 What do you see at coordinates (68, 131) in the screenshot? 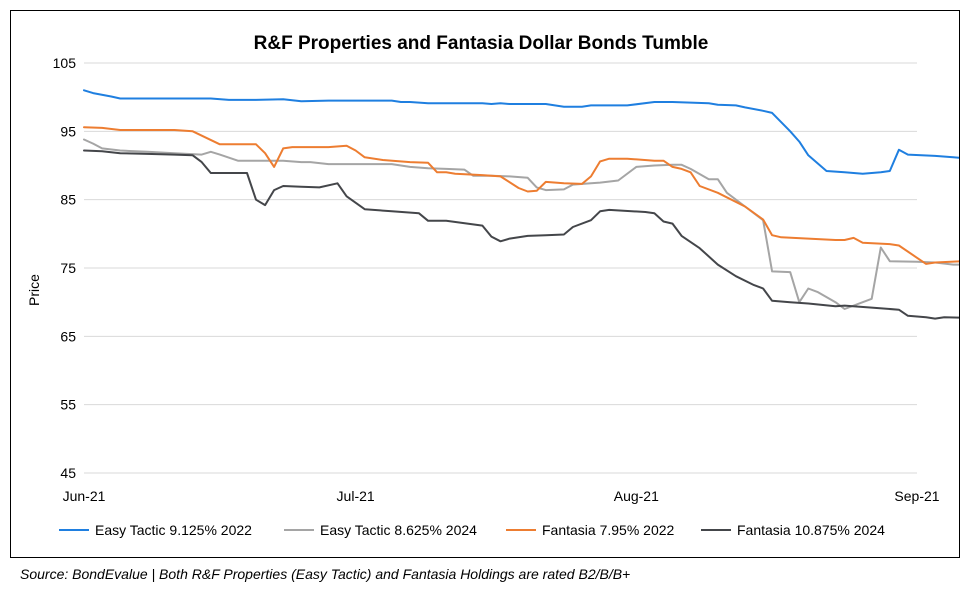
I see `y-tick-label: 95` at bounding box center [68, 131].